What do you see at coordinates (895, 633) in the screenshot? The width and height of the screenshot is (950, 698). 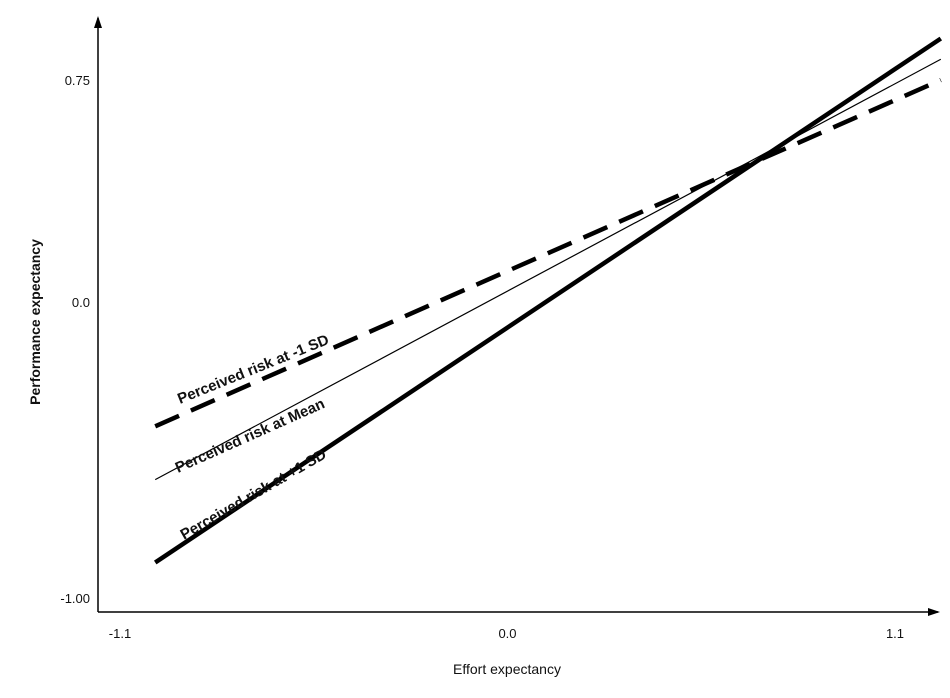 I see `x-tick-label: 1.1` at bounding box center [895, 633].